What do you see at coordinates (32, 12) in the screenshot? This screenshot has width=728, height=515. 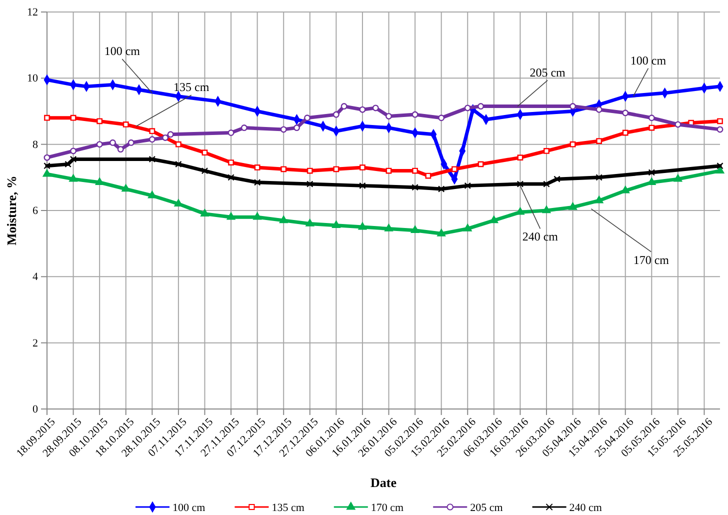 I see `y-tick-label: 12` at bounding box center [32, 12].